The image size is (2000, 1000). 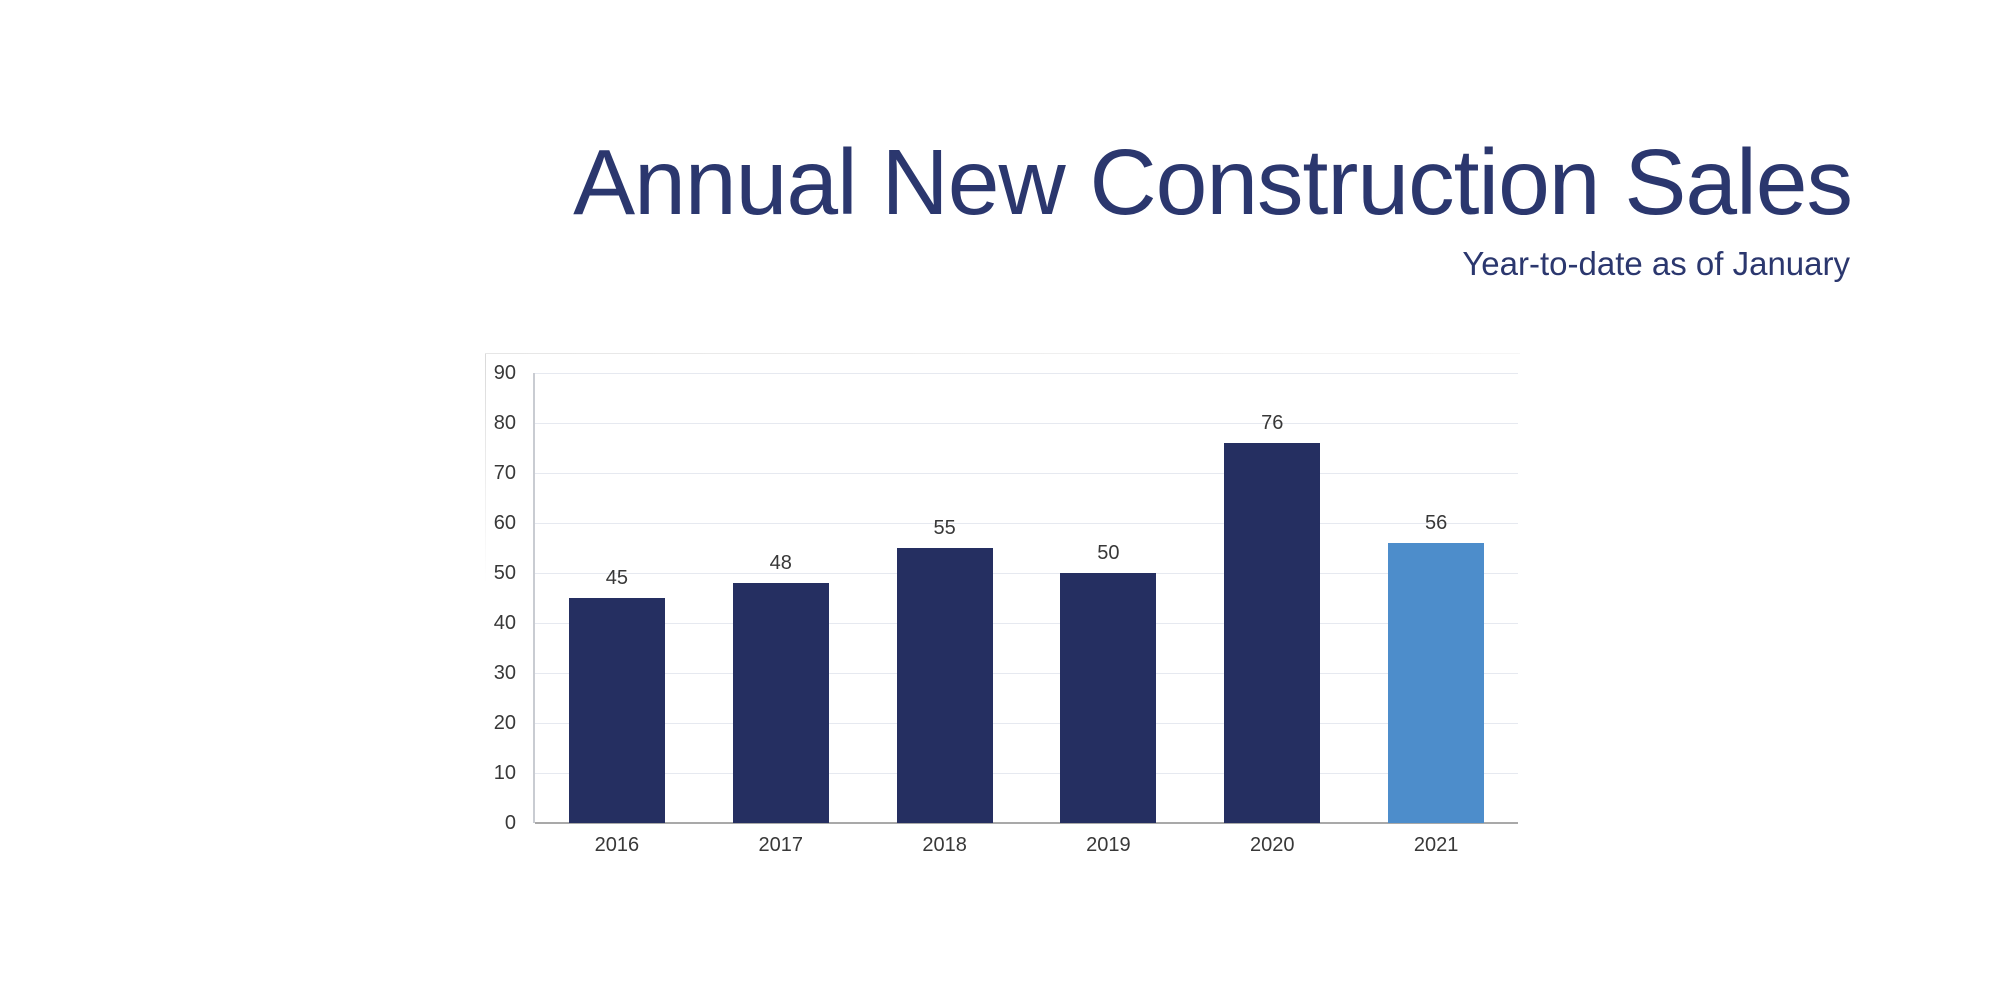 I want to click on x-axis-category-label: 2018, so click(x=944, y=845).